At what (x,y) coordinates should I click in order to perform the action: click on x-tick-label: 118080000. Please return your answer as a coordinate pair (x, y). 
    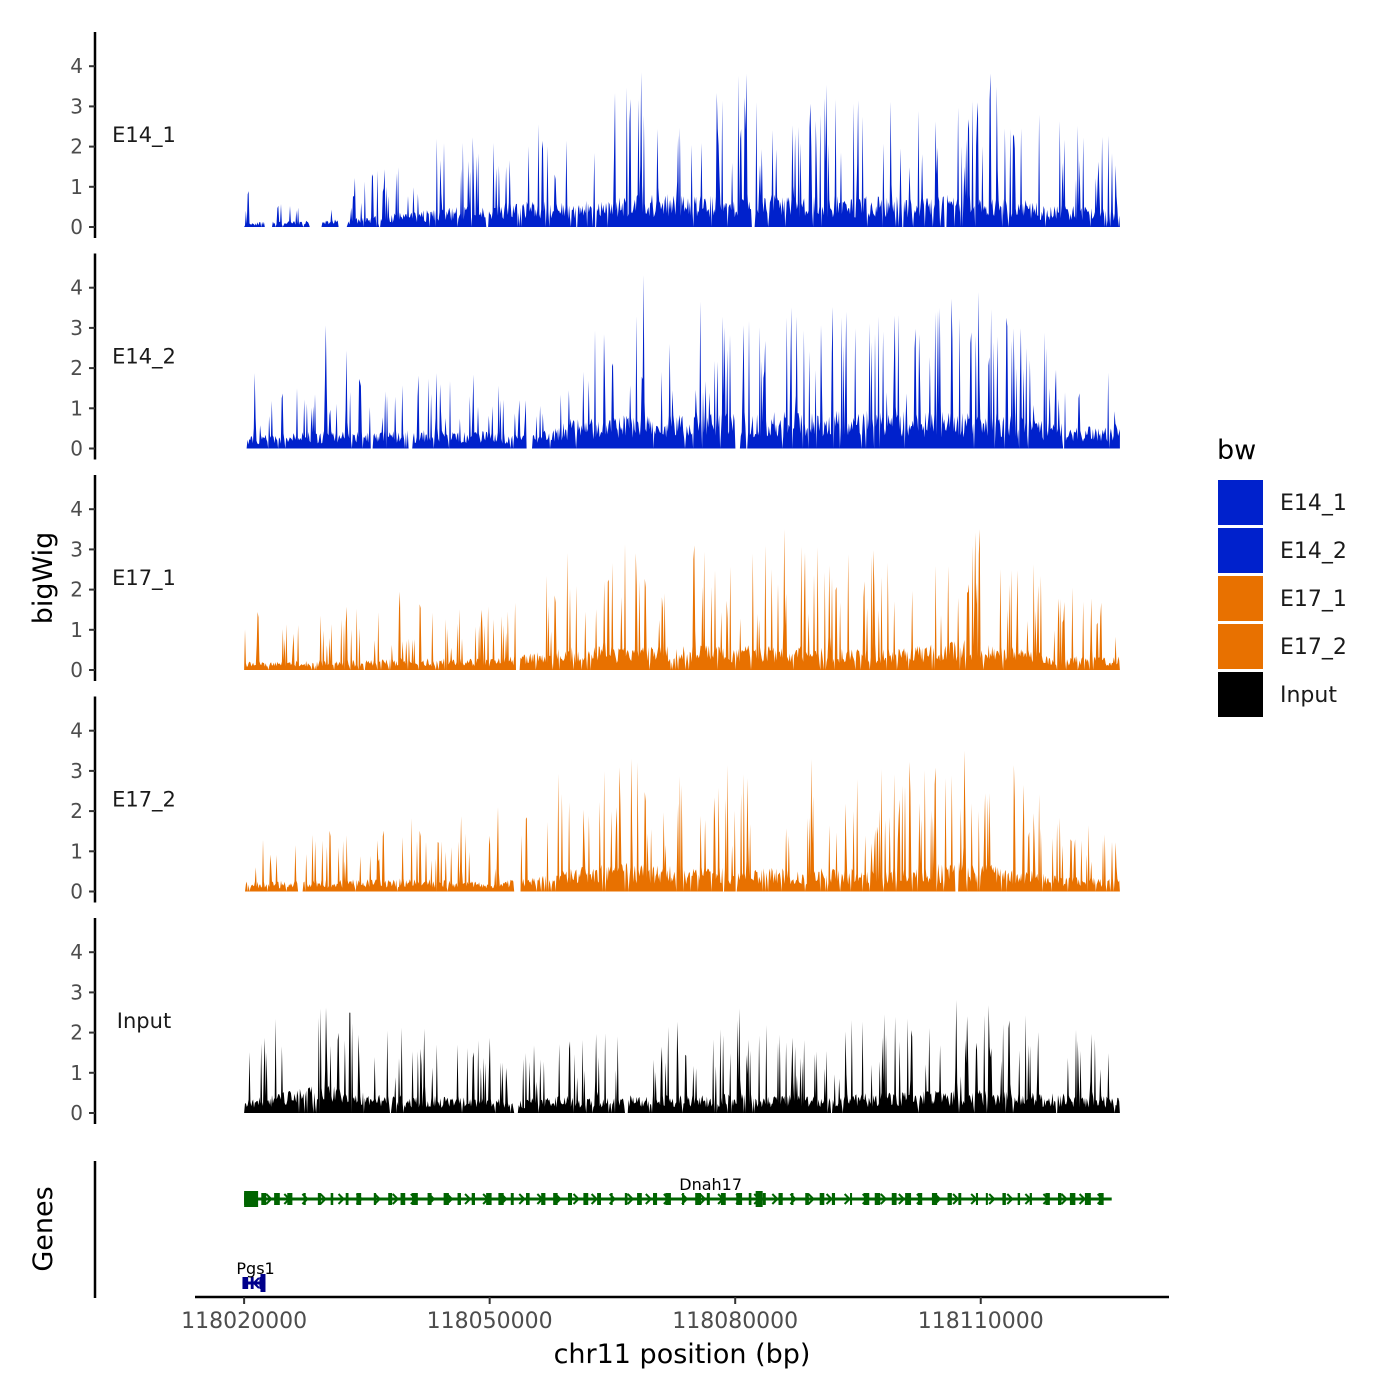
    Looking at the image, I should click on (735, 1321).